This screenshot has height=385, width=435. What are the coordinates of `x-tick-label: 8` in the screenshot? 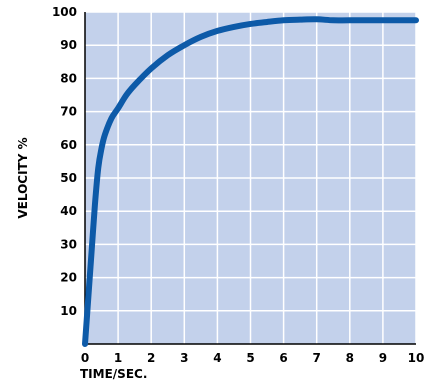 It's located at (350, 358).